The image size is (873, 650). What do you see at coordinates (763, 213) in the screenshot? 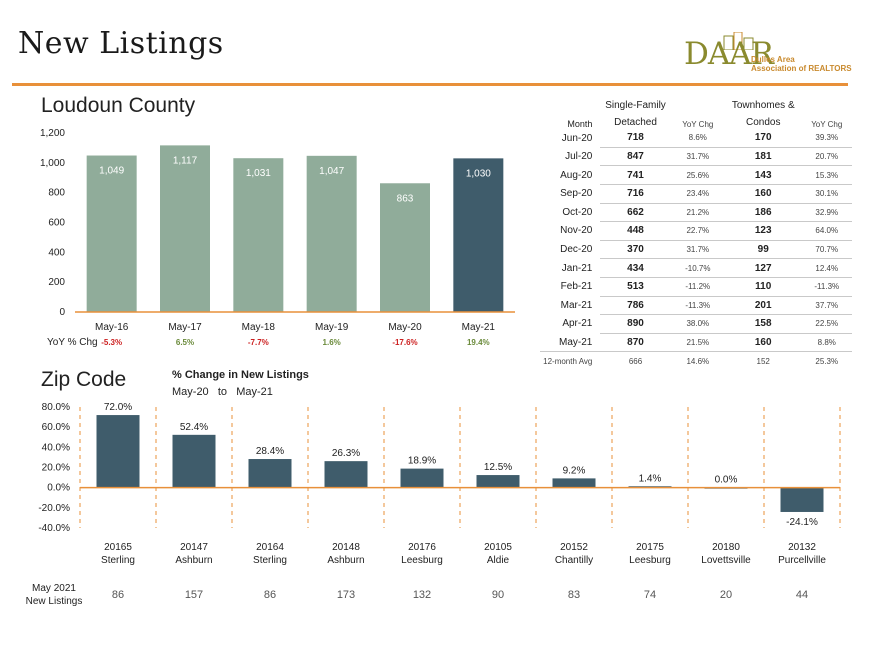
I see `th-cell: 186` at bounding box center [763, 213].